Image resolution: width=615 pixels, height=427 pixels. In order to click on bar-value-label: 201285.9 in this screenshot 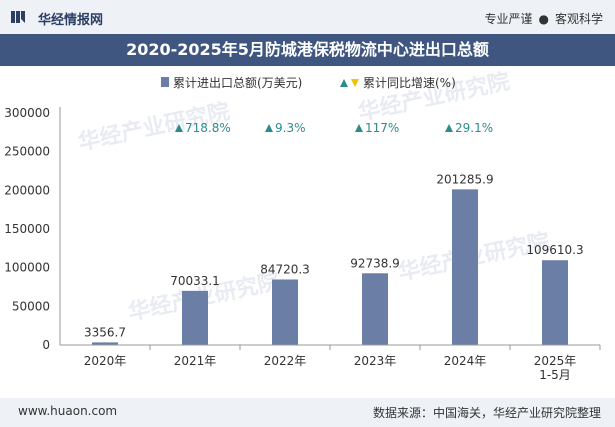, I will do `click(464, 179)`.